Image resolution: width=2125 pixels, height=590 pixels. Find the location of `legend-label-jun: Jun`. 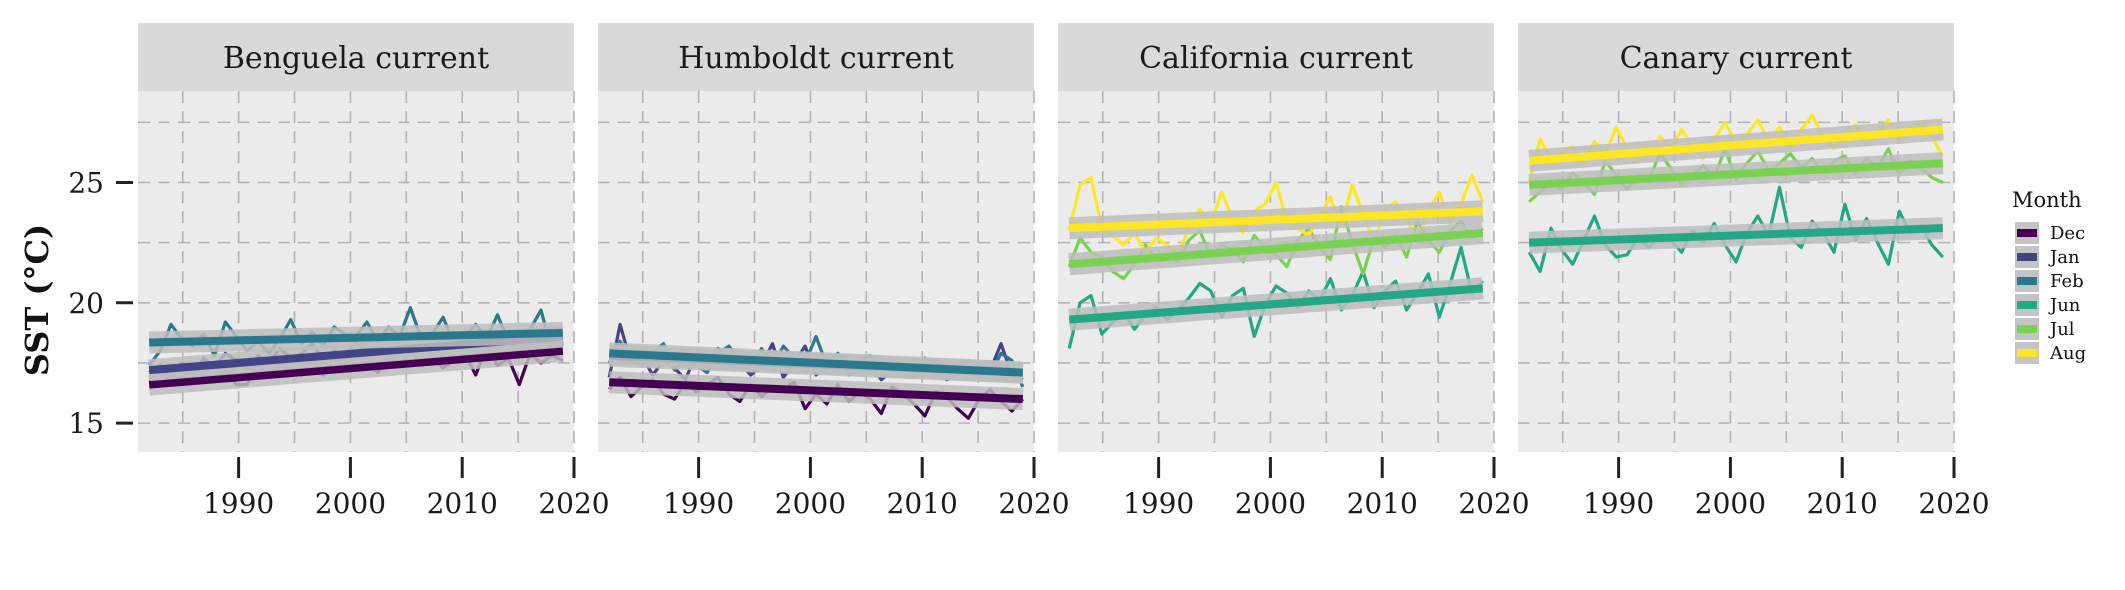

legend-label-jun: Jun is located at coordinates (2064, 305).